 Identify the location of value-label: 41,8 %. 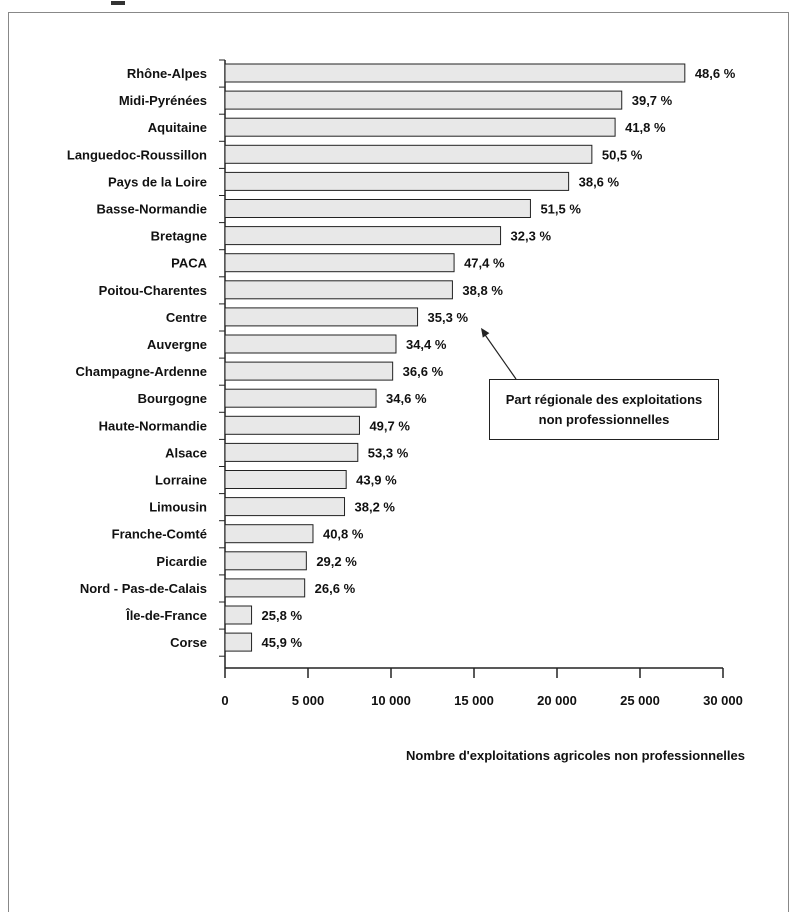
(645, 127).